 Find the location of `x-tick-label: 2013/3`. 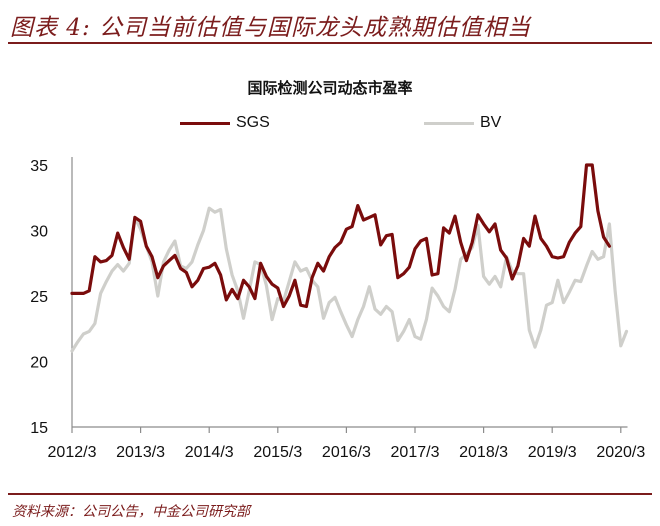

x-tick-label: 2013/3 is located at coordinates (140, 452).